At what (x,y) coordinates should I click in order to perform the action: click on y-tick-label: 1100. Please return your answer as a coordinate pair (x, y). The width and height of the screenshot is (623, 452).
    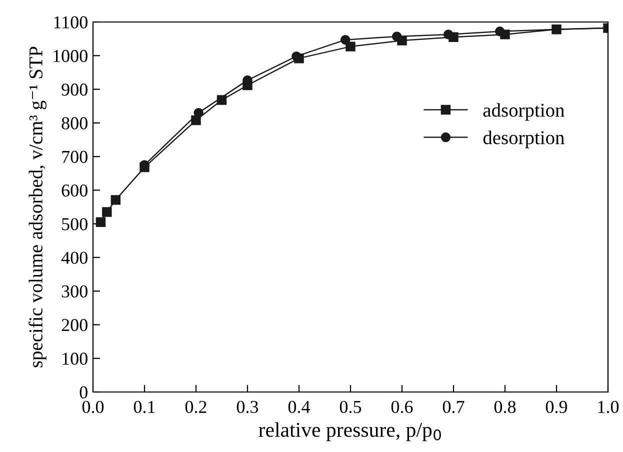
    Looking at the image, I should click on (71, 22).